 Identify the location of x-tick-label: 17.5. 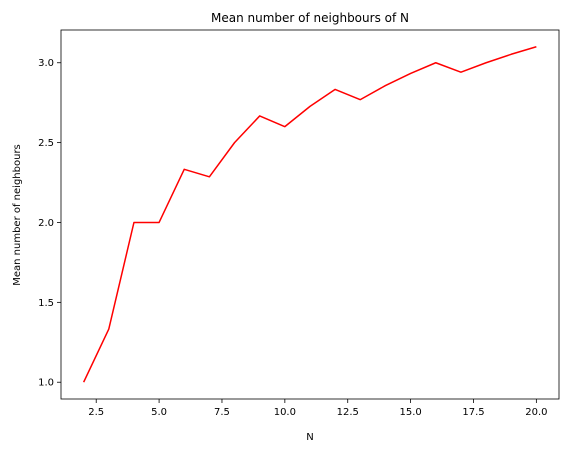
(473, 412).